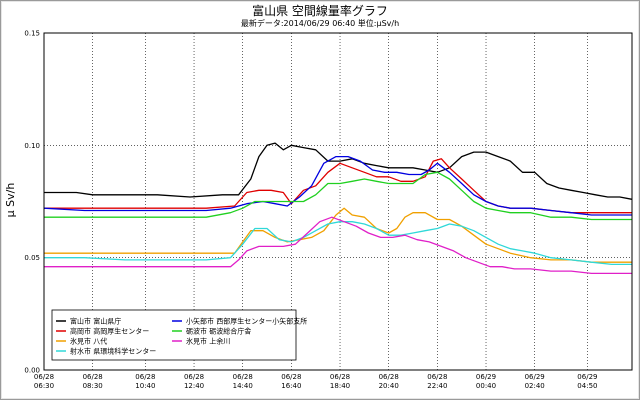 The height and width of the screenshot is (400, 640). I want to click on legend-label-4: 小矢部市 西部厚生センター小矢部支所, so click(246, 321).